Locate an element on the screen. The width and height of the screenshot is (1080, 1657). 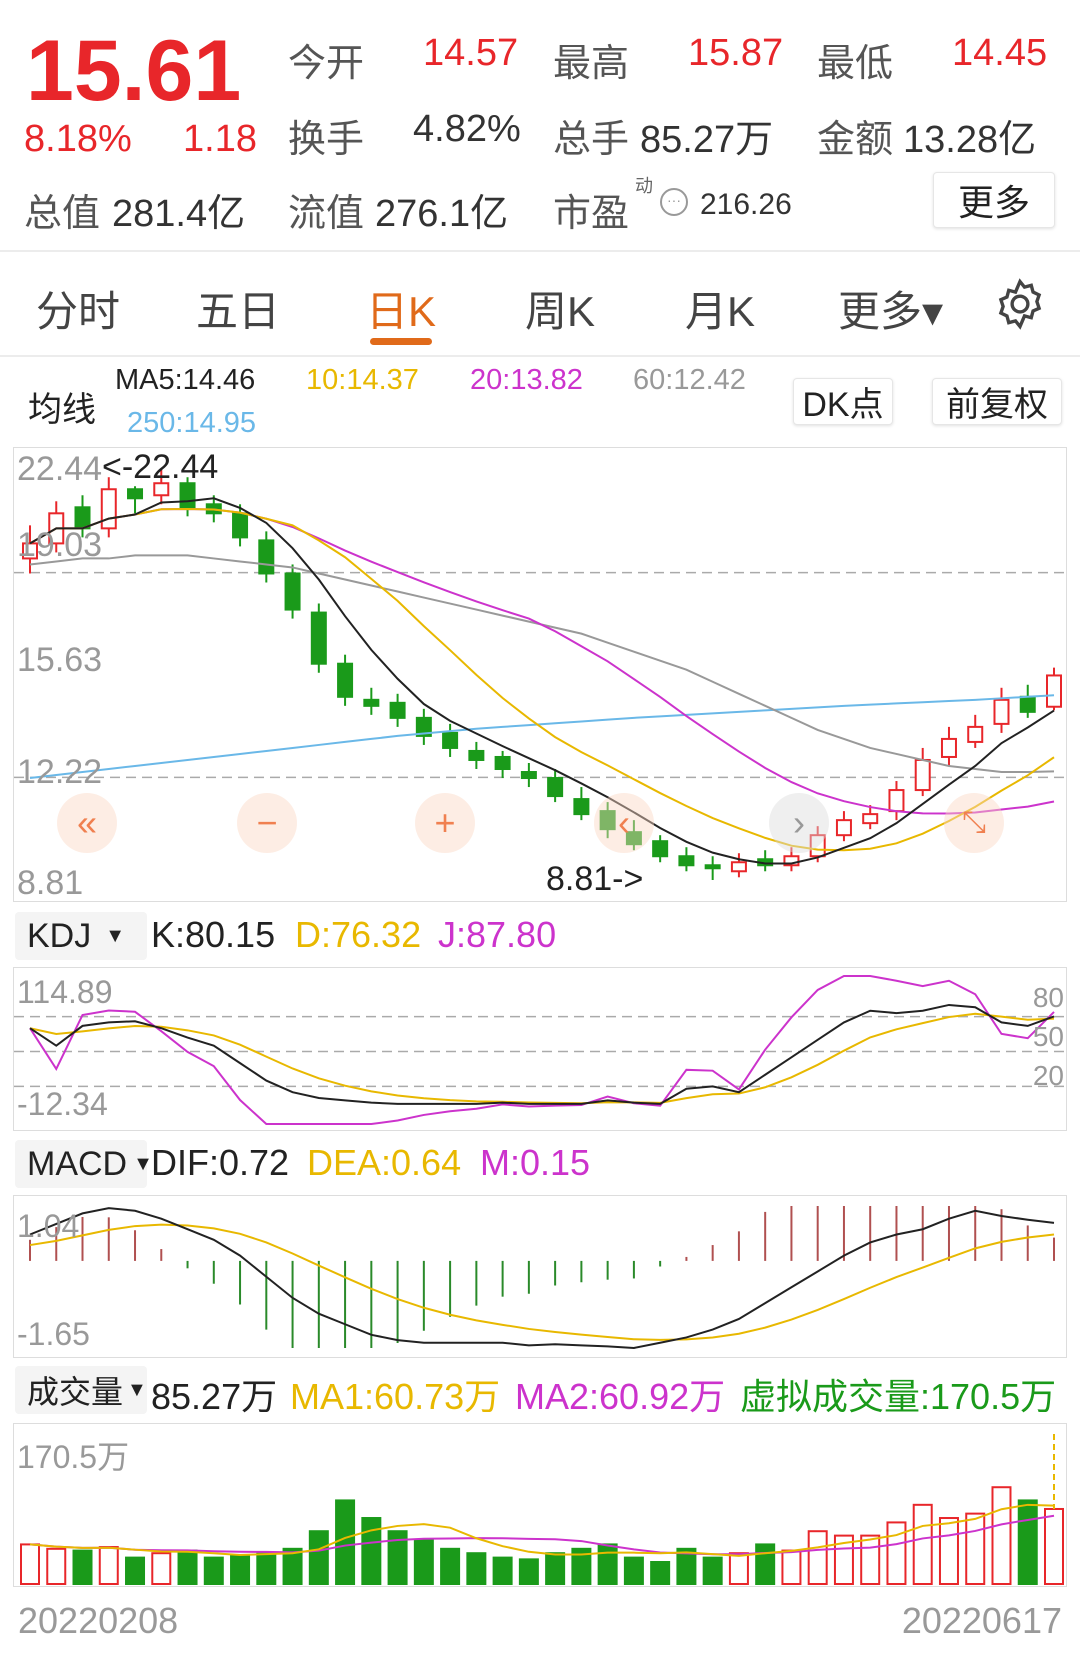
ma20-value: 20:13.82 is located at coordinates (526, 380).